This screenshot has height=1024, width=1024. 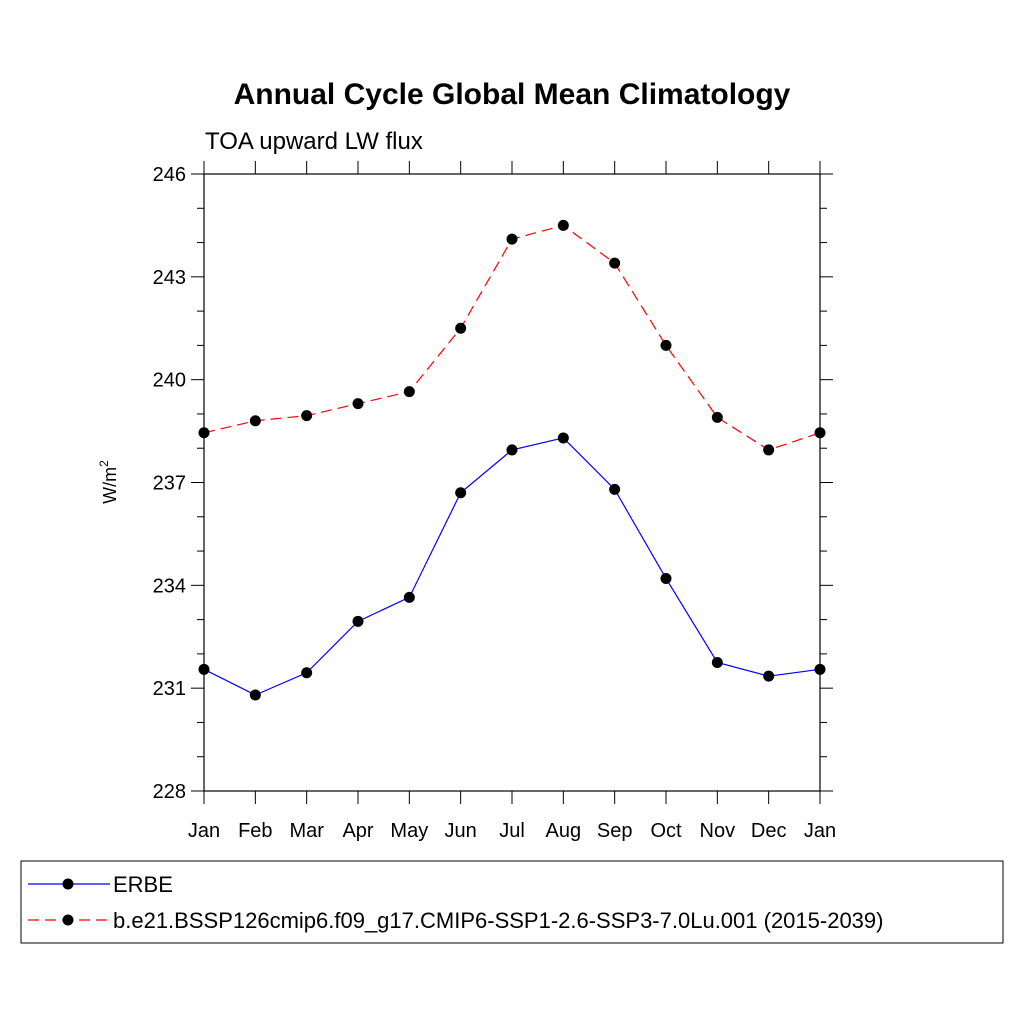 I want to click on legend-box, so click(x=512, y=902).